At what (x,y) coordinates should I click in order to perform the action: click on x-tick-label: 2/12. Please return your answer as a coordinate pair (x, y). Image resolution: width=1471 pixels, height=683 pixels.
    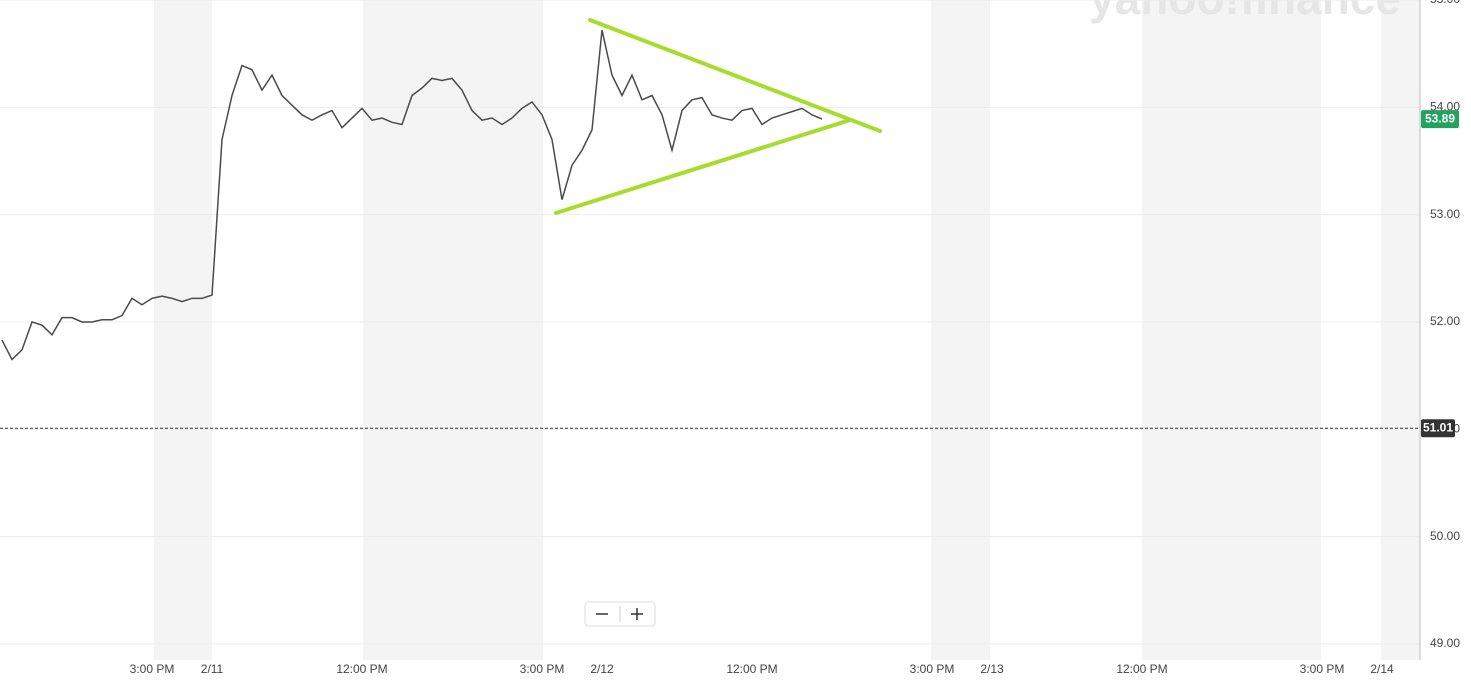
    Looking at the image, I should click on (602, 669).